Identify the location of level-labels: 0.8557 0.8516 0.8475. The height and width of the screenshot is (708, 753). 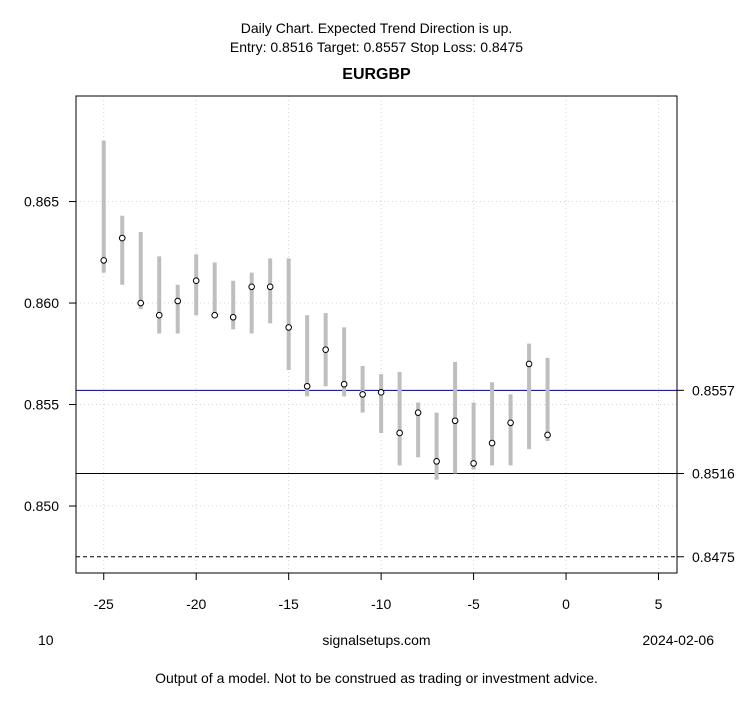
(706, 473).